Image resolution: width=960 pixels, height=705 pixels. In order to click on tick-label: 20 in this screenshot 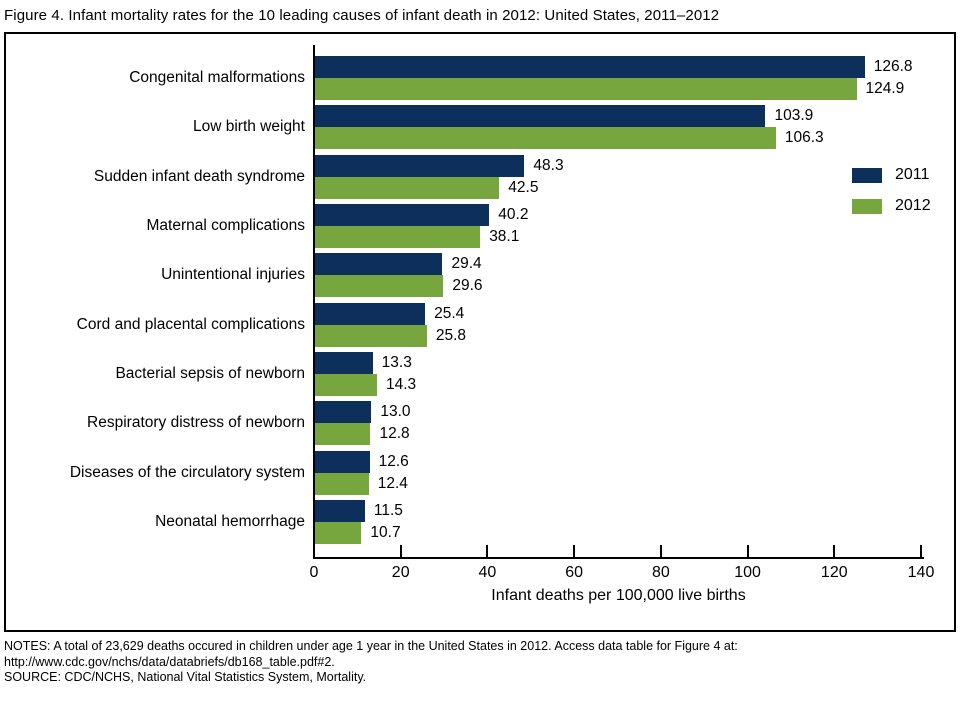, I will do `click(400, 572)`.